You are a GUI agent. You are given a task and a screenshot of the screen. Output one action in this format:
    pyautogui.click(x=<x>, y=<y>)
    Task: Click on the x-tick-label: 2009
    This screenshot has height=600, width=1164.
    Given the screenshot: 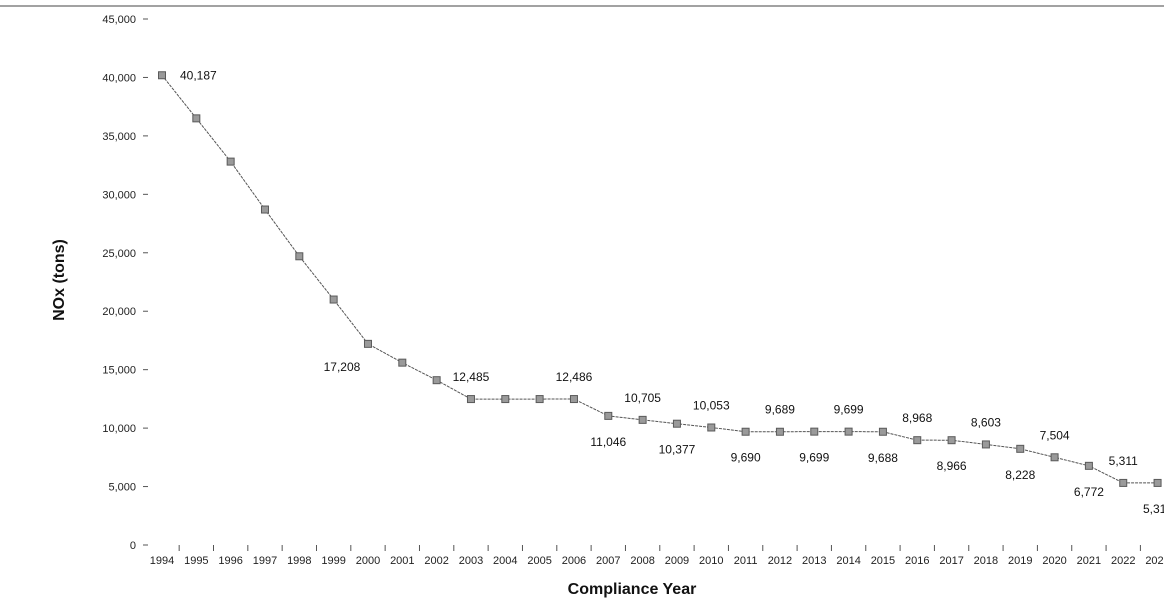 What is the action you would take?
    pyautogui.click(x=677, y=561)
    